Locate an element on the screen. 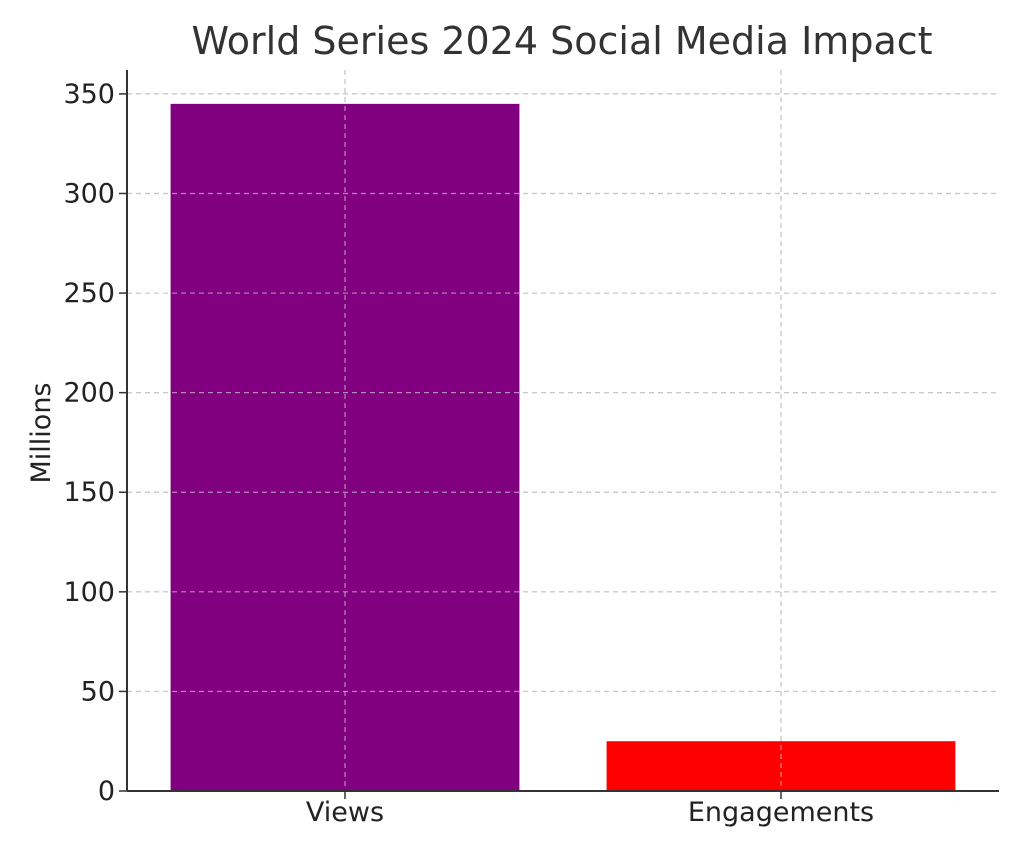  y-tick-label: 100 is located at coordinates (89, 592).